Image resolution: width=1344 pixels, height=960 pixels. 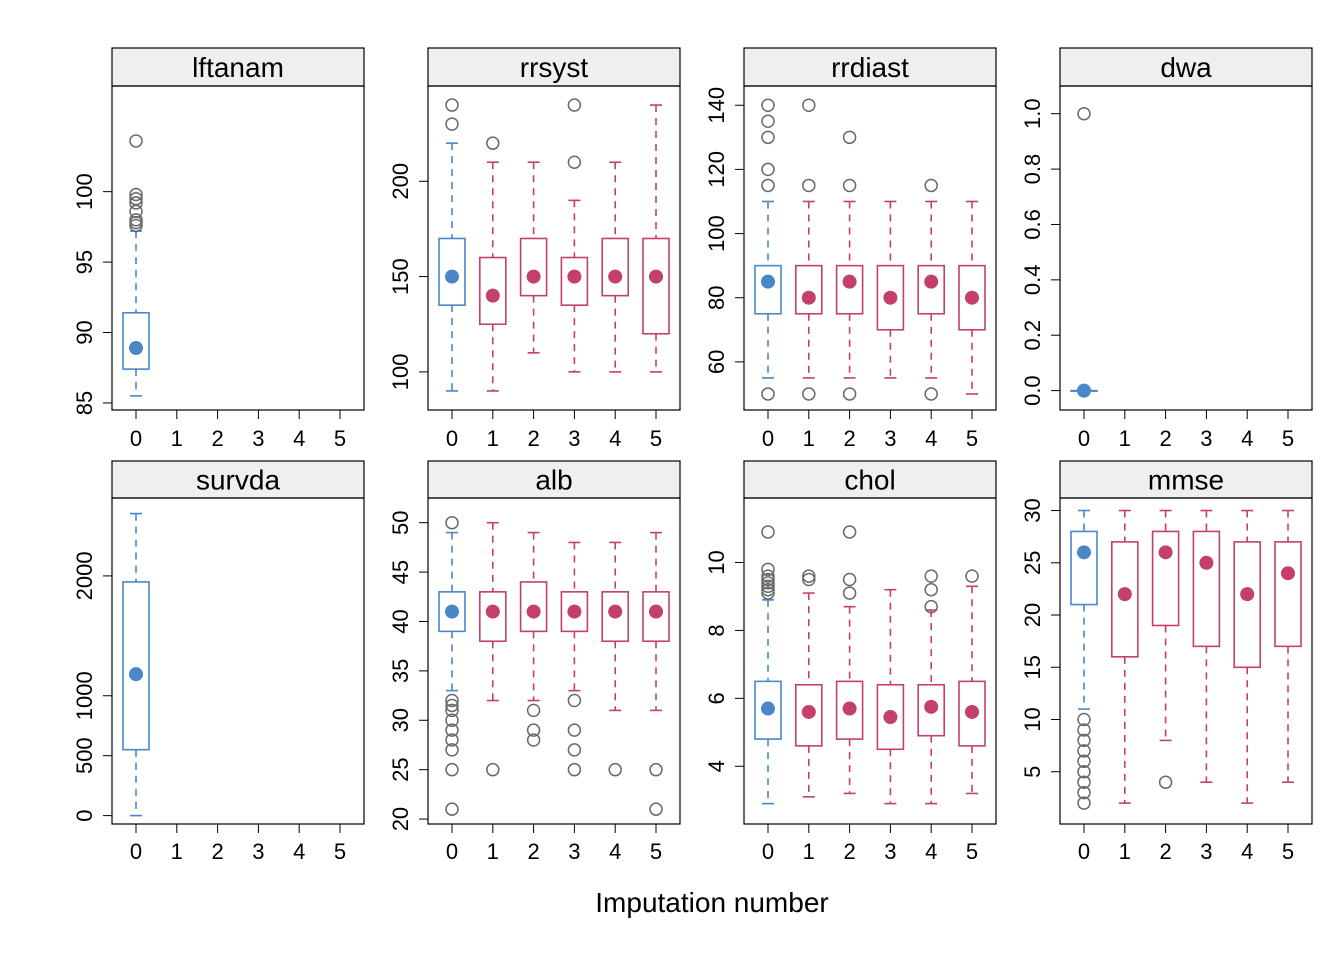 I want to click on y-tick-label: 60, so click(x=716, y=362).